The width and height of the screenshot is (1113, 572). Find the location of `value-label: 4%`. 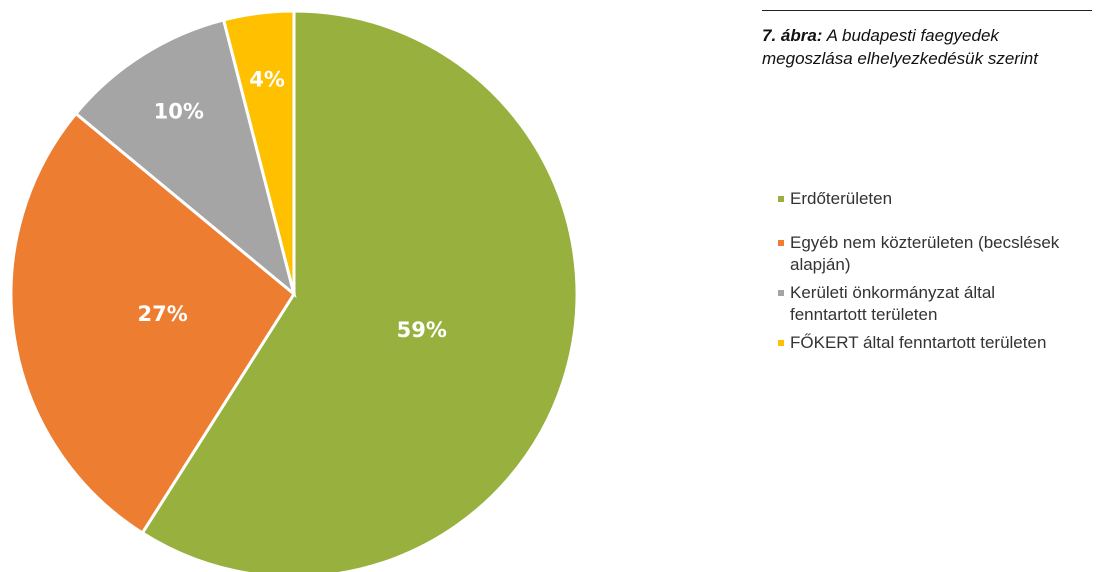

value-label: 4% is located at coordinates (267, 80).